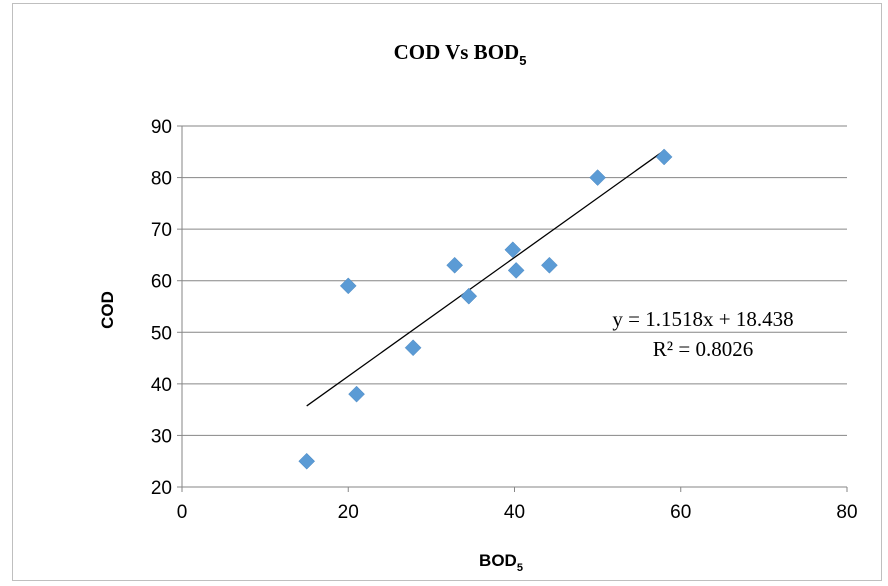 The height and width of the screenshot is (586, 888). What do you see at coordinates (498, 560) in the screenshot?
I see `x-axis-title-main: BOD` at bounding box center [498, 560].